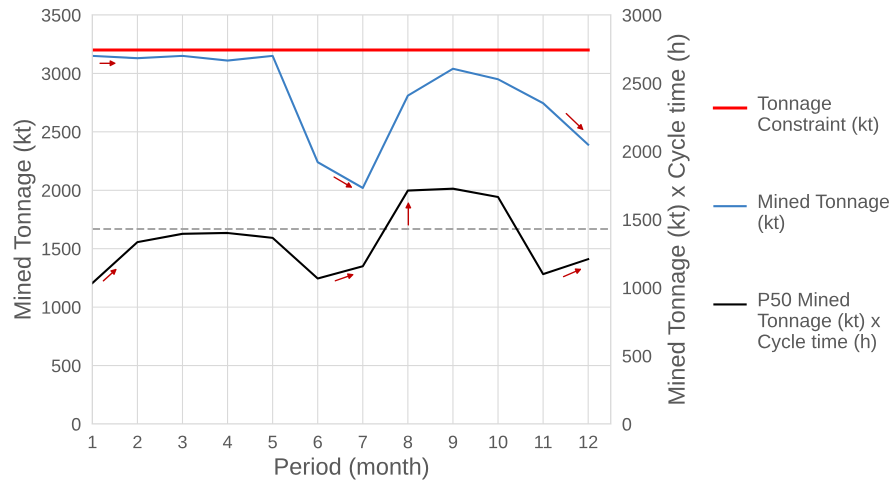  I want to click on y2-axis-title: Mined Tonnage (kt) x Cycle time (h), so click(679, 219).